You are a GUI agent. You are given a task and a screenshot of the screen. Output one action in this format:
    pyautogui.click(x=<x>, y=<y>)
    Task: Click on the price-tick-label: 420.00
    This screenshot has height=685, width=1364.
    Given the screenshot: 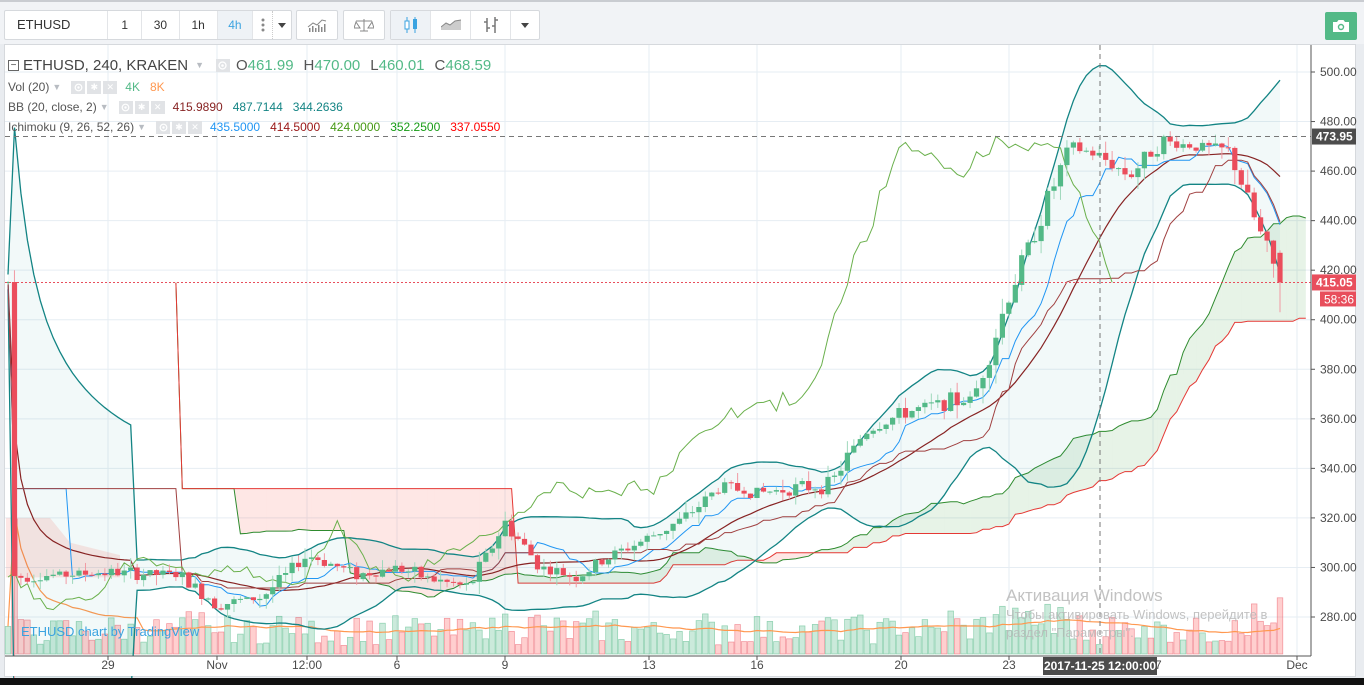 What is the action you would take?
    pyautogui.click(x=1338, y=270)
    